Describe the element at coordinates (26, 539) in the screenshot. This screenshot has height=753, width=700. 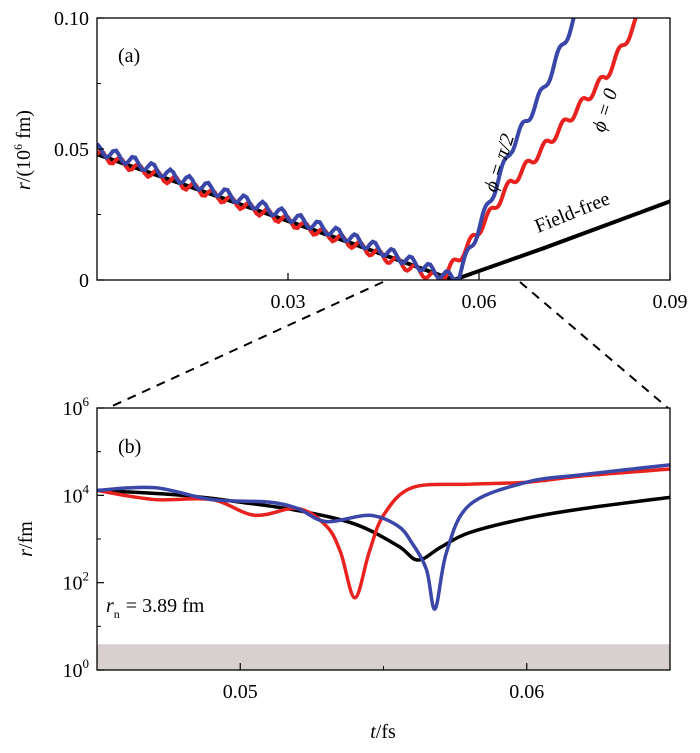
I see `panel-b-ylabel: r/fm` at that location.